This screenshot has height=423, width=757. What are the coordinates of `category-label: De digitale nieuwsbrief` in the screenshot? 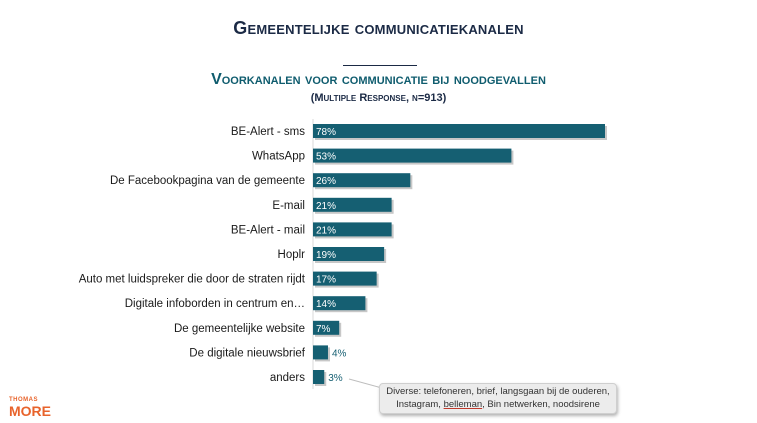 It's located at (247, 353).